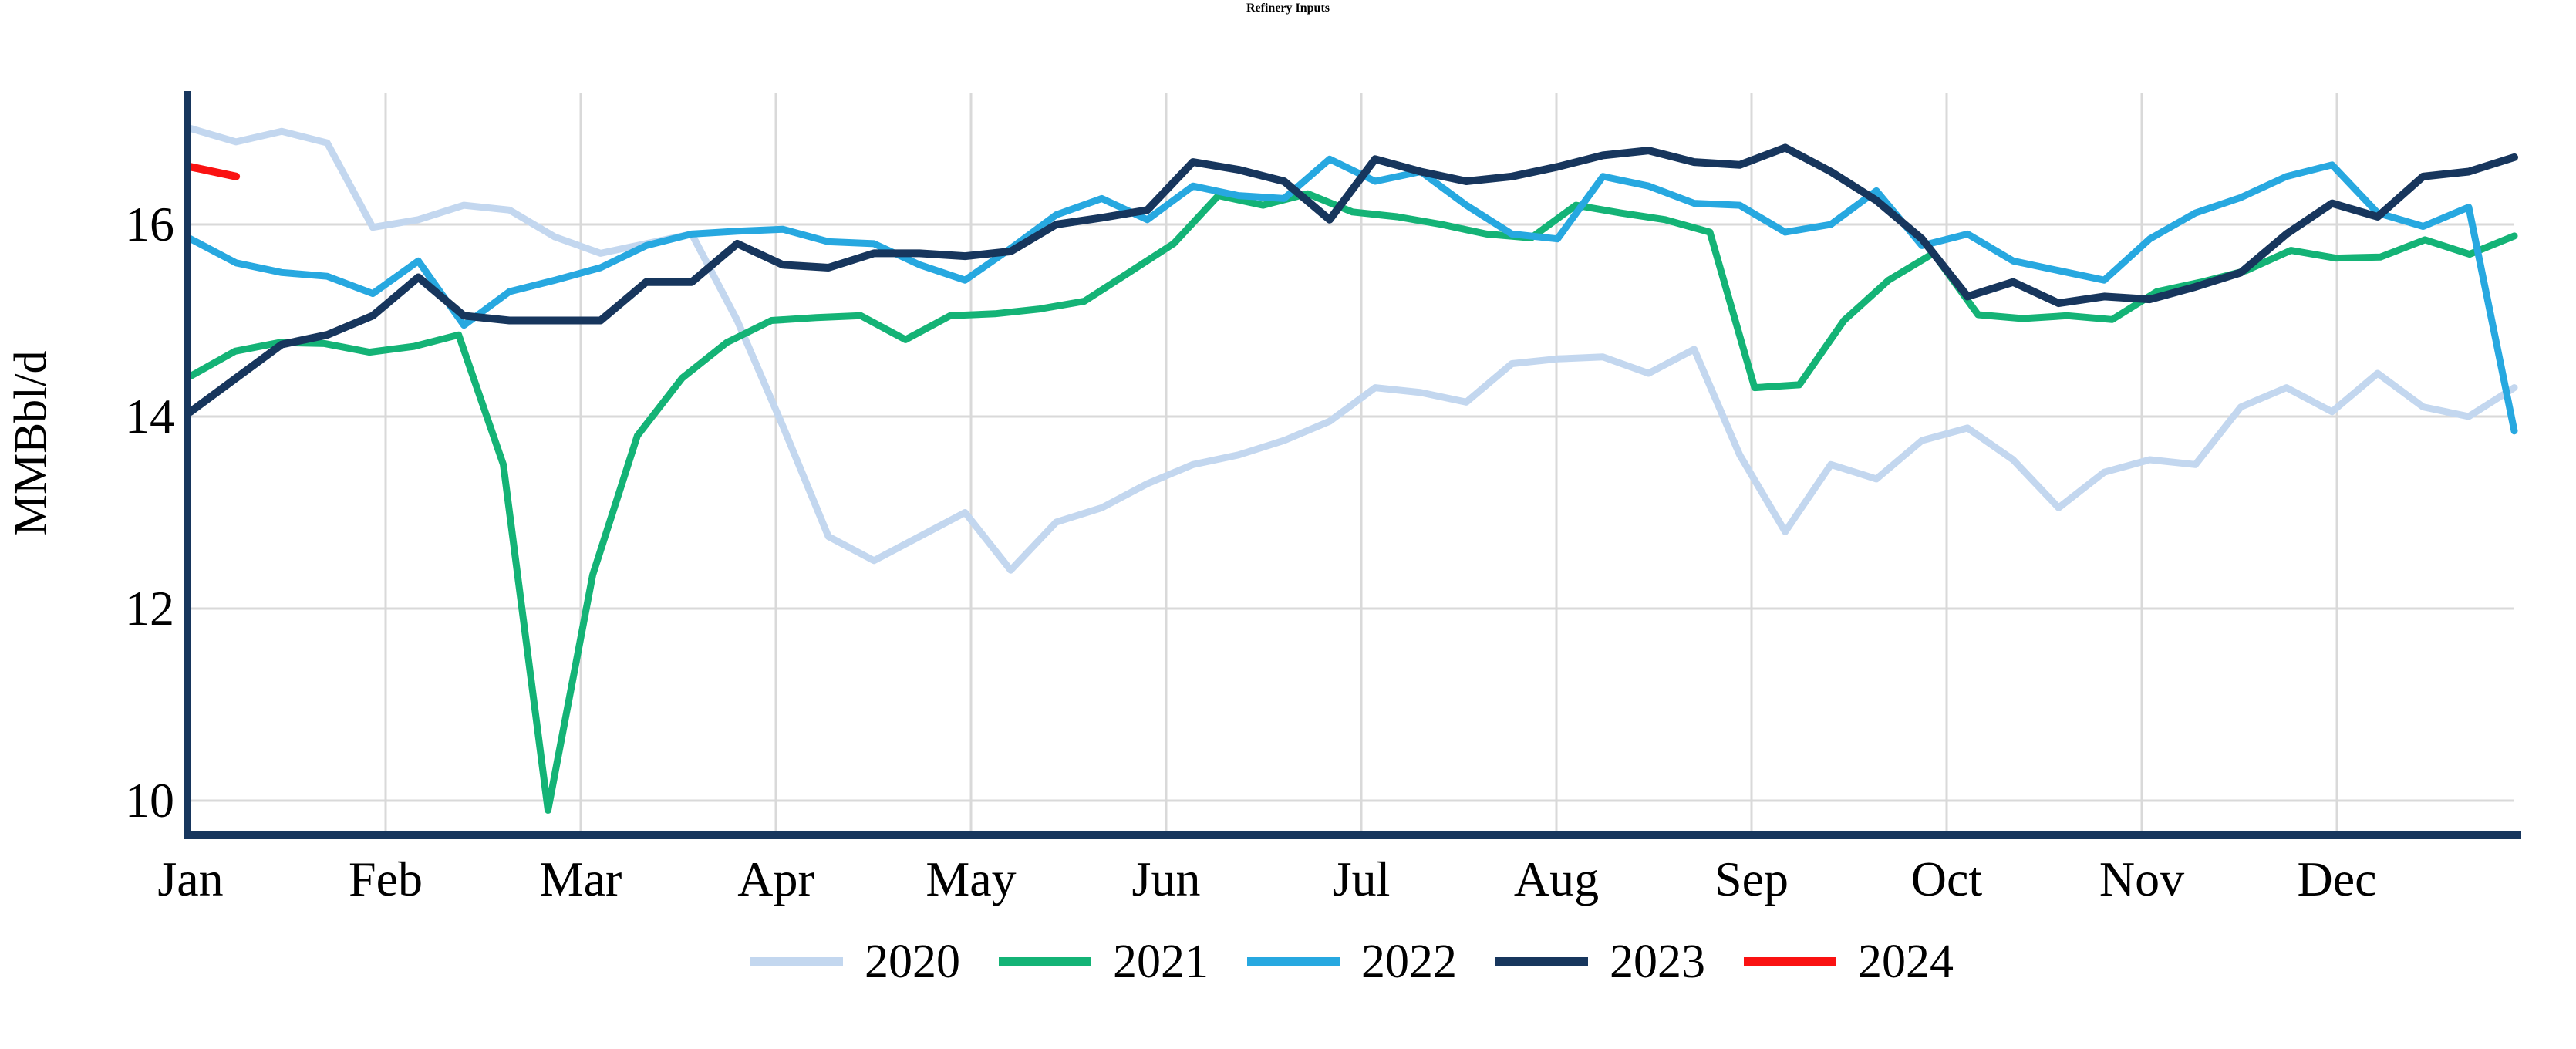 Image resolution: width=2576 pixels, height=1049 pixels. What do you see at coordinates (30, 443) in the screenshot?
I see `y-axis-title: MMBbl/d` at bounding box center [30, 443].